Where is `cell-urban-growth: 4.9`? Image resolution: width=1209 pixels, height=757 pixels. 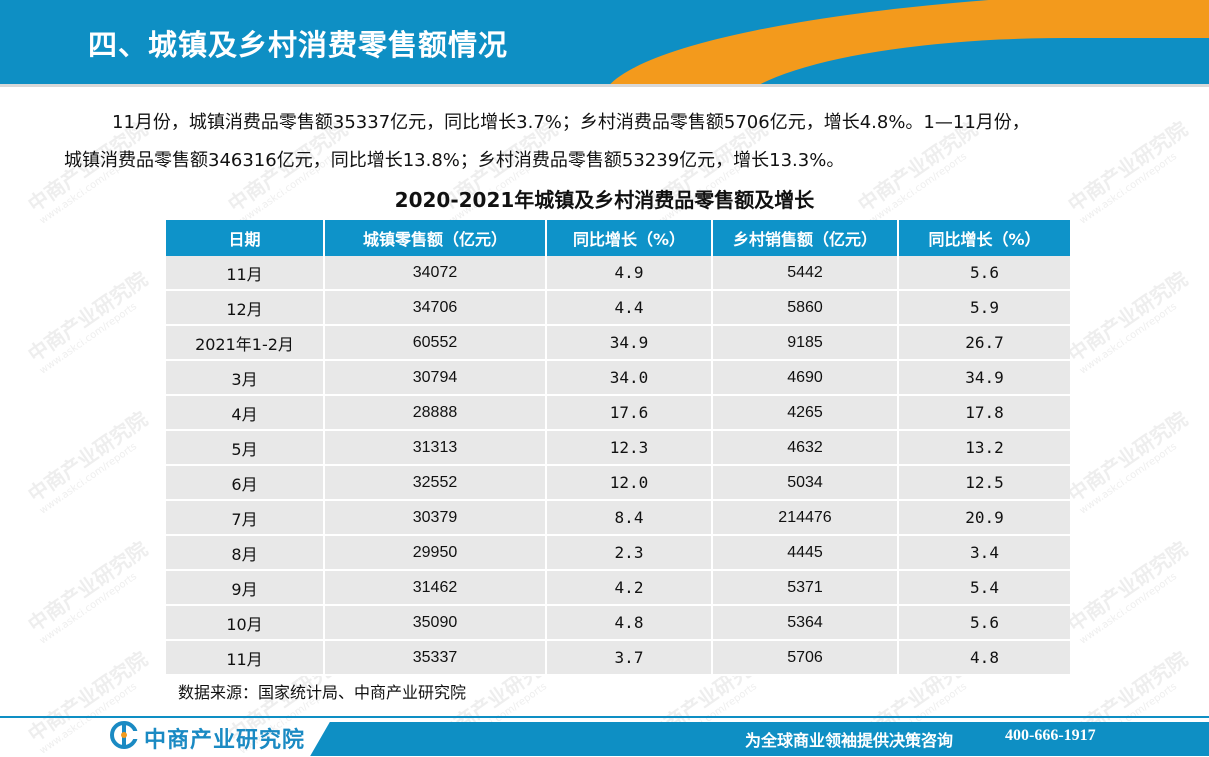
cell-urban-growth: 4.9 is located at coordinates (629, 273).